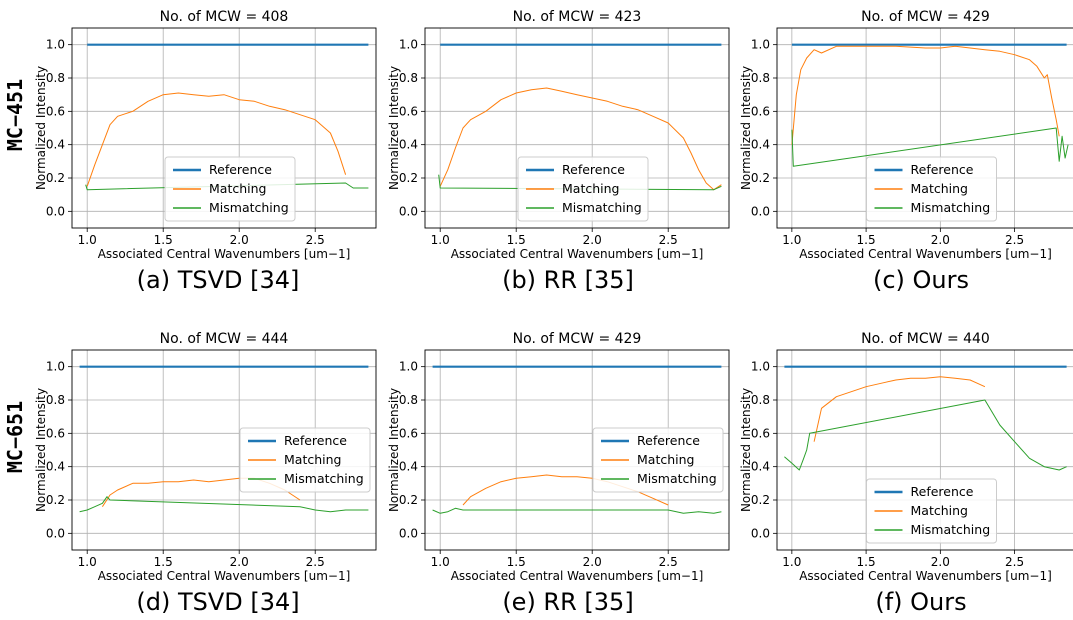 This screenshot has height=620, width=1073. What do you see at coordinates (921, 602) in the screenshot?
I see `caption-f: (f) Ours` at bounding box center [921, 602].